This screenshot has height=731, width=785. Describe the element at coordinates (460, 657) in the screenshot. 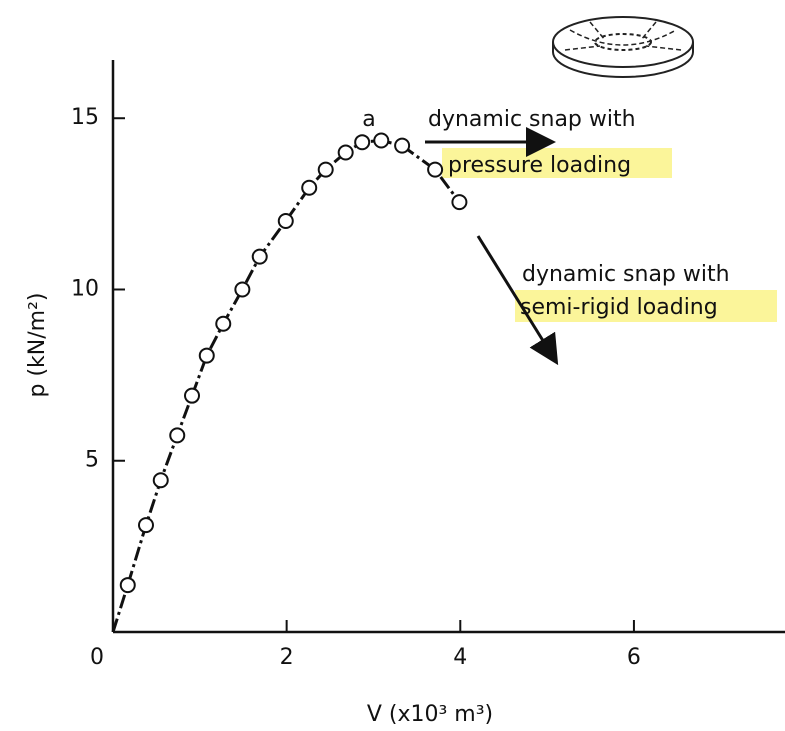

I see `x-tick-label: 4` at that location.